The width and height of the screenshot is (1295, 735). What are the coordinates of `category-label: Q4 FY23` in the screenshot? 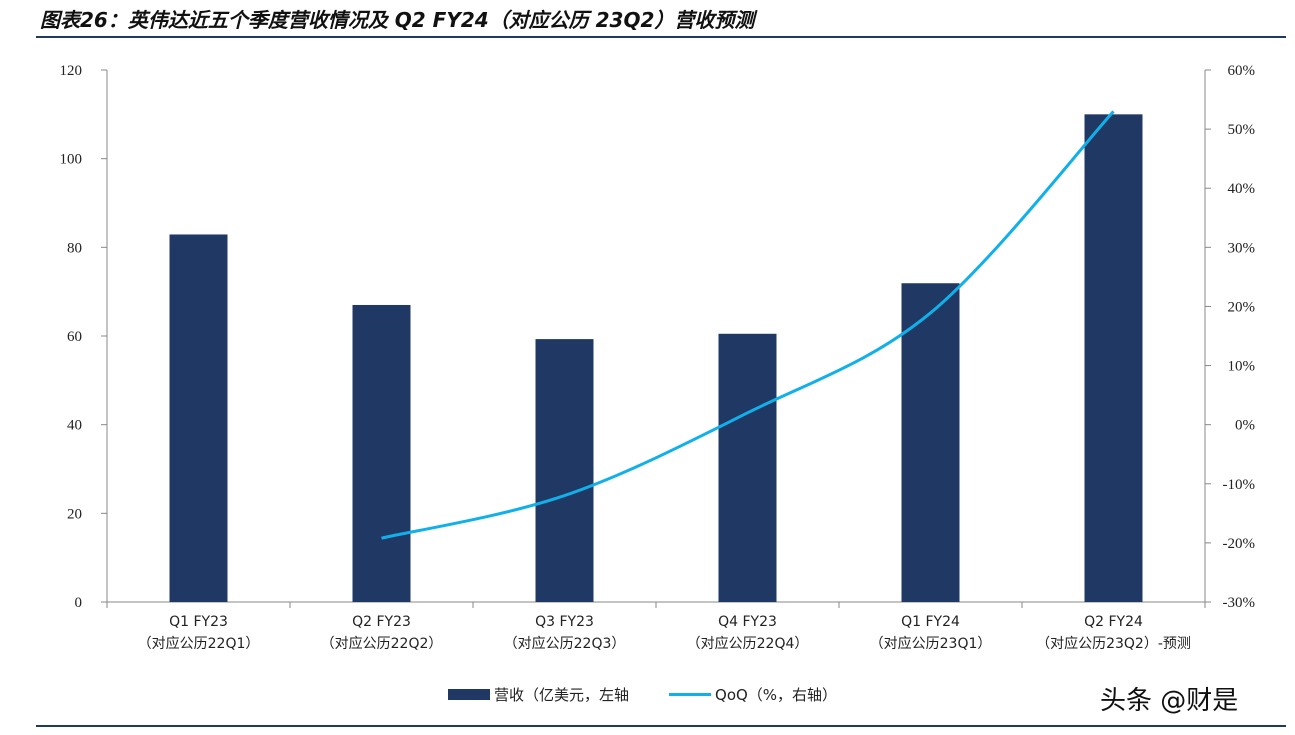 It's located at (747, 622).